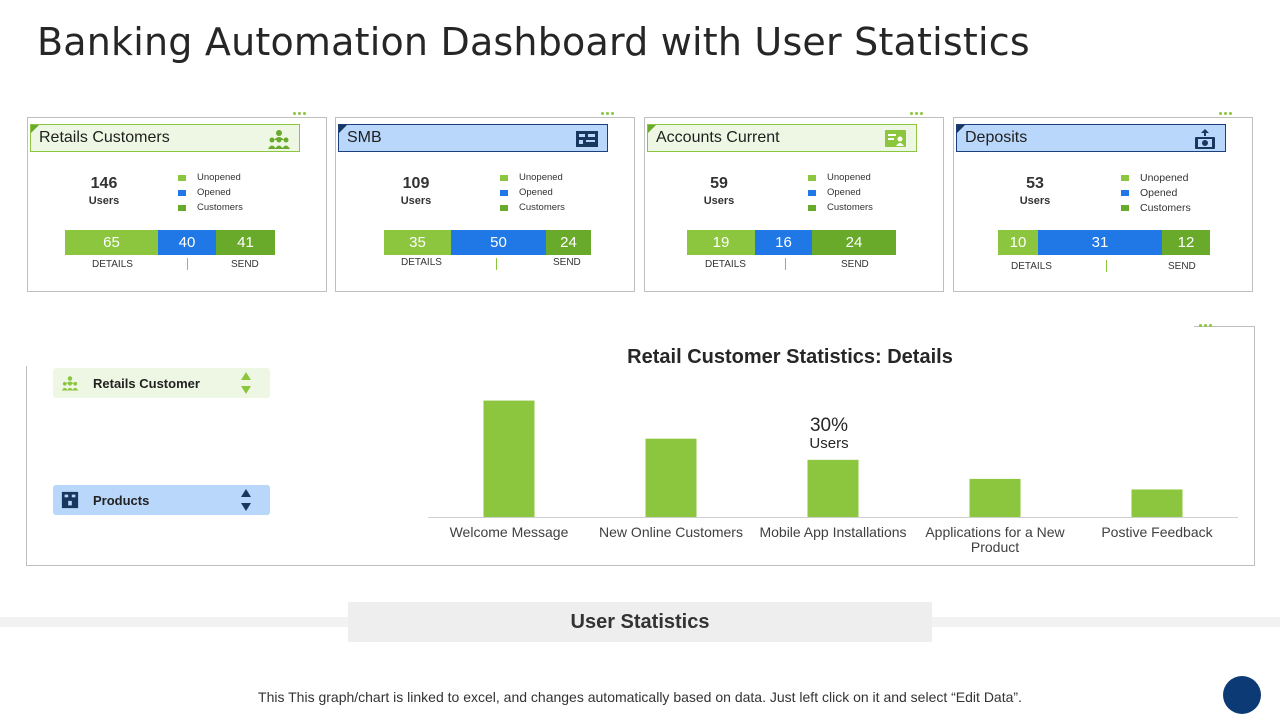  Describe the element at coordinates (587, 139) in the screenshot. I see `board-icon` at that location.